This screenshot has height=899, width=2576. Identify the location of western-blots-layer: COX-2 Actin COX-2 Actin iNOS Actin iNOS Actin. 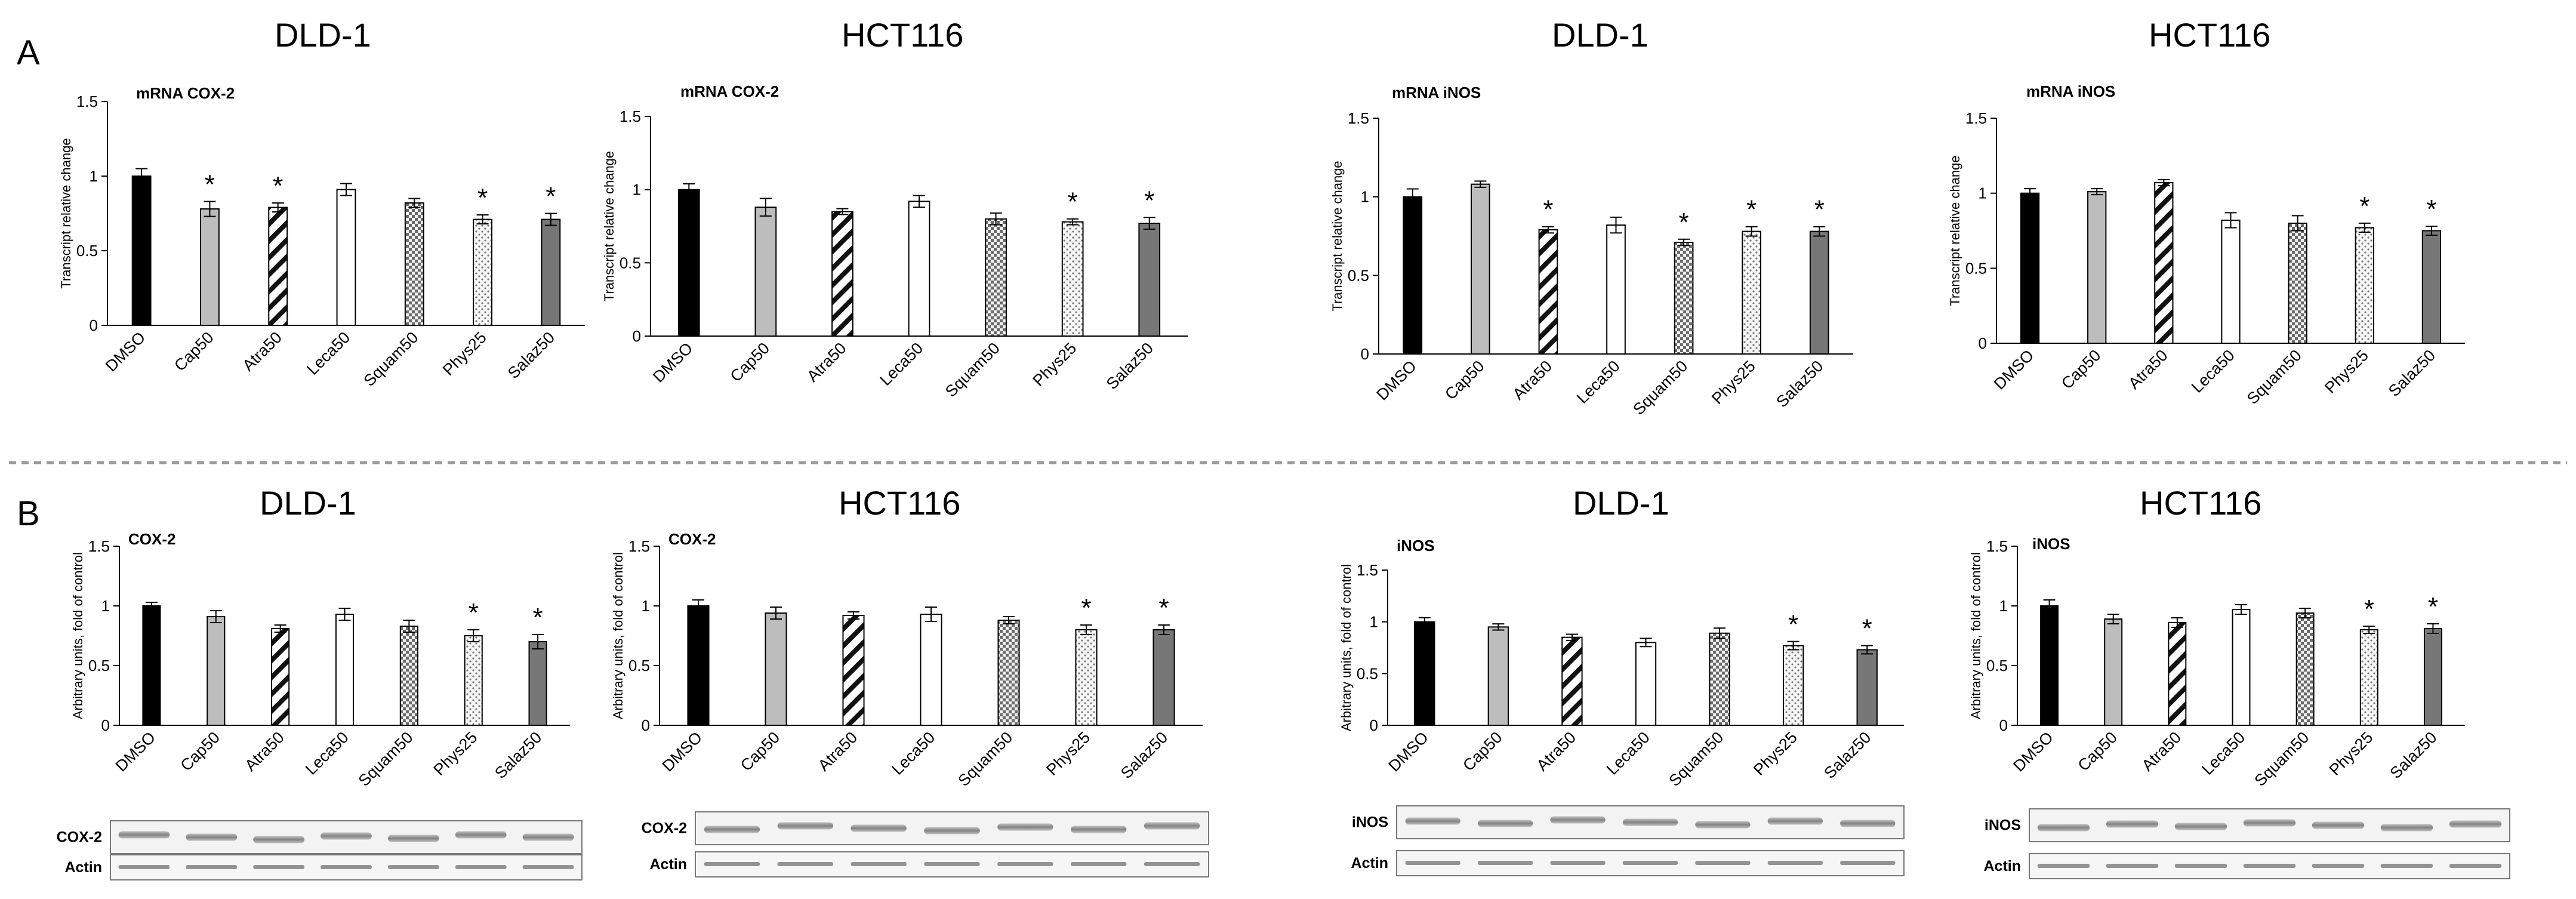
(1283, 842).